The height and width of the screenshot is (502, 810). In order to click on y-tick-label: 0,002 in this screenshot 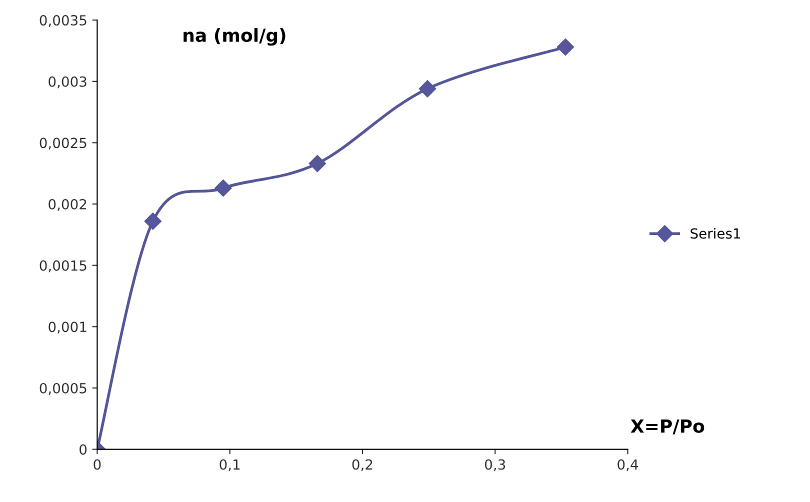, I will do `click(67, 204)`.